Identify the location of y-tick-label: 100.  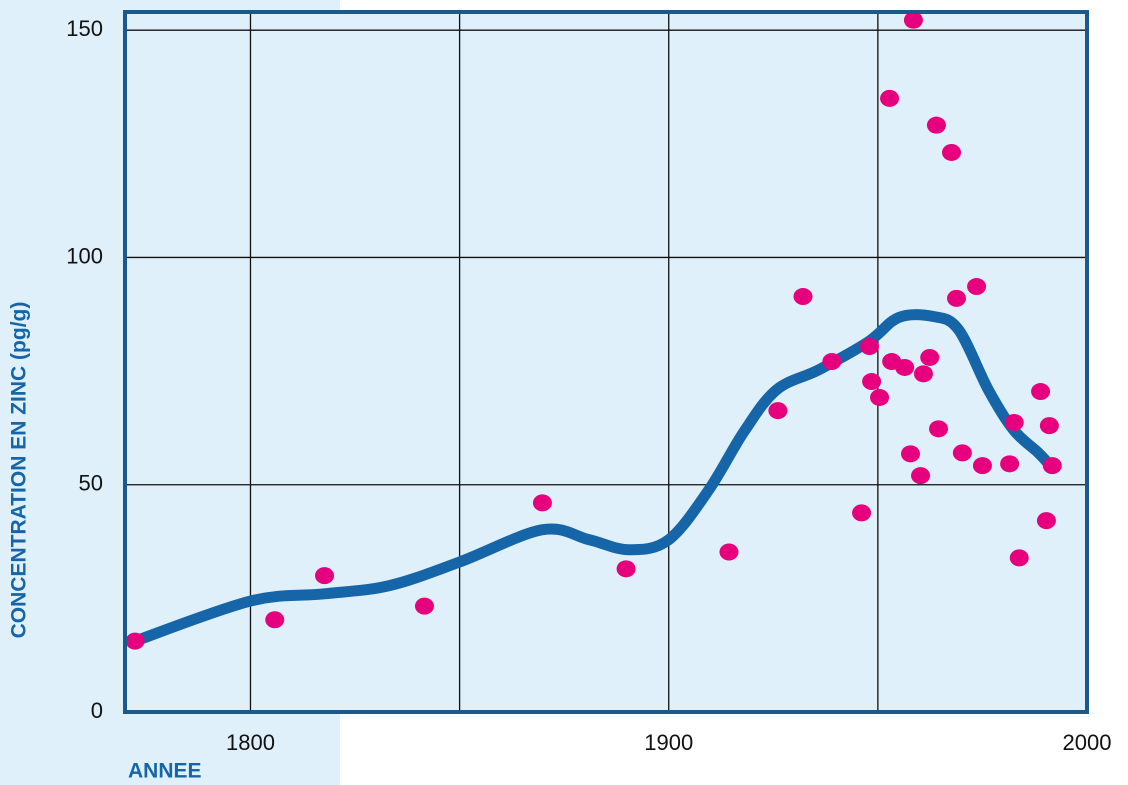
(84, 255).